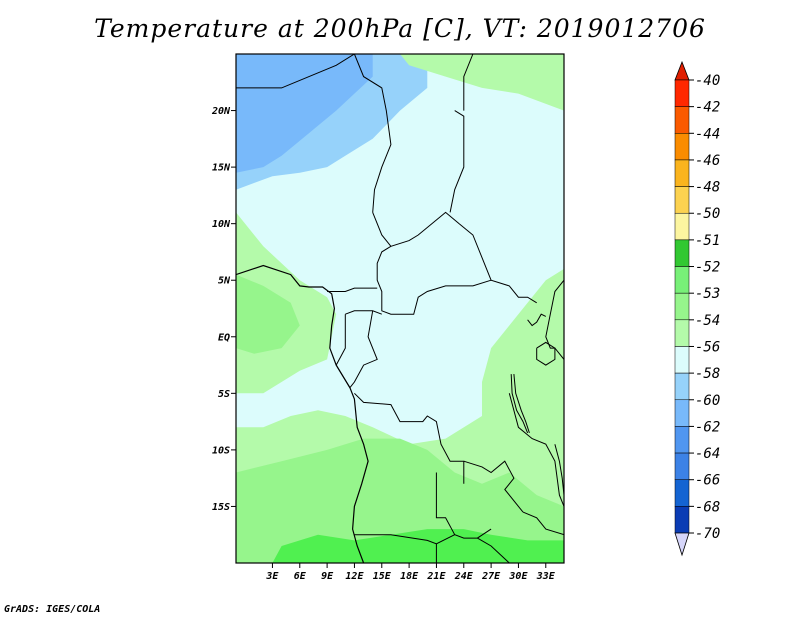 Image resolution: width=800 pixels, height=618 pixels. I want to click on colorbar-label: -62, so click(707, 427).